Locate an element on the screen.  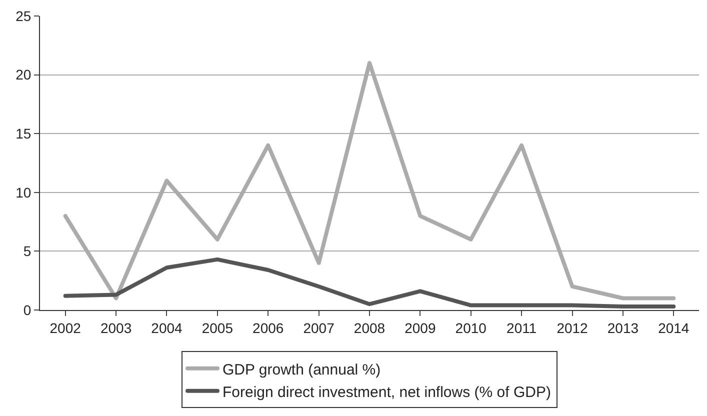
x-tick-label: 2007 is located at coordinates (319, 328).